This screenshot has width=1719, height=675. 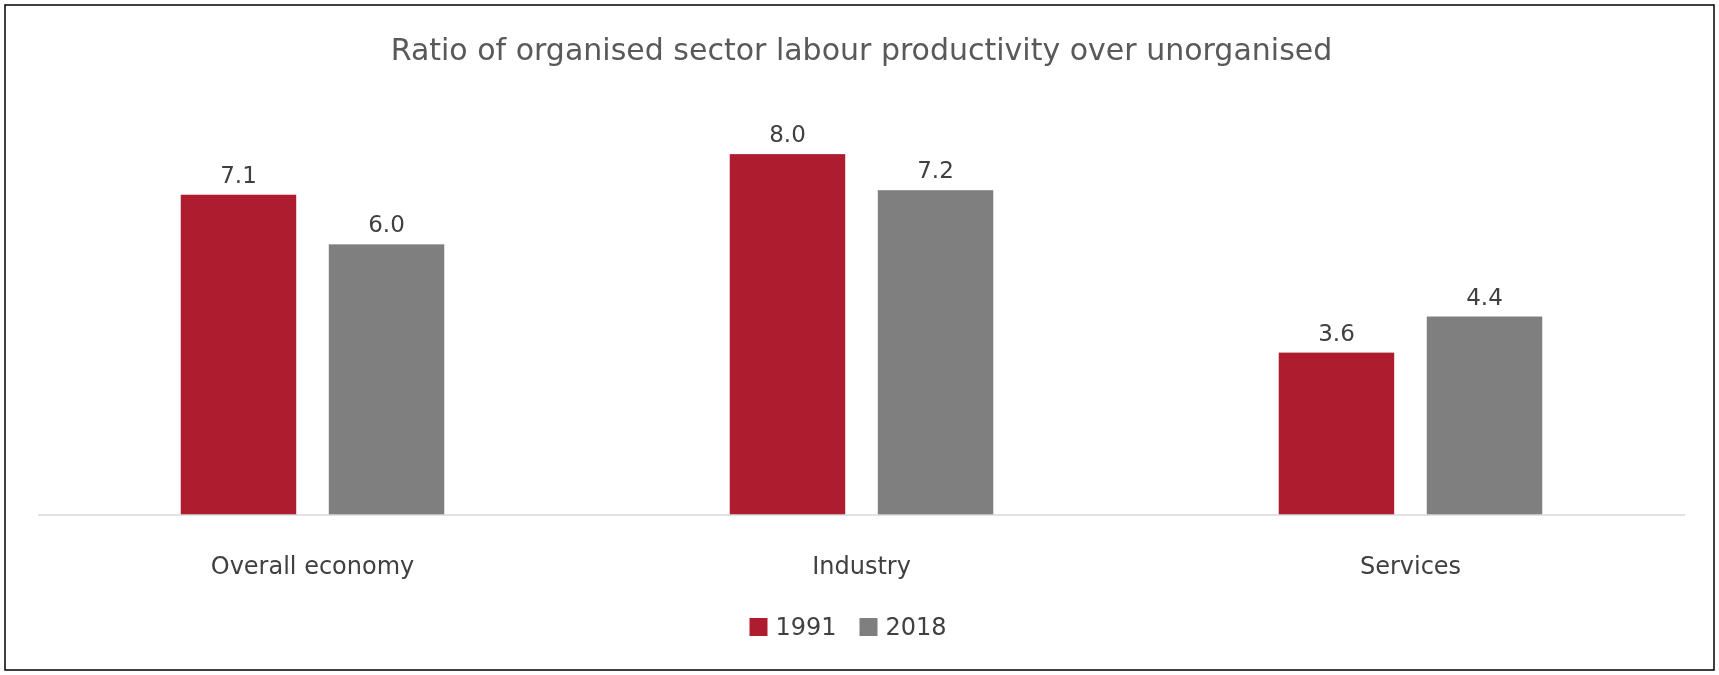 I want to click on x-tick-label: Overall economy, so click(x=312, y=566).